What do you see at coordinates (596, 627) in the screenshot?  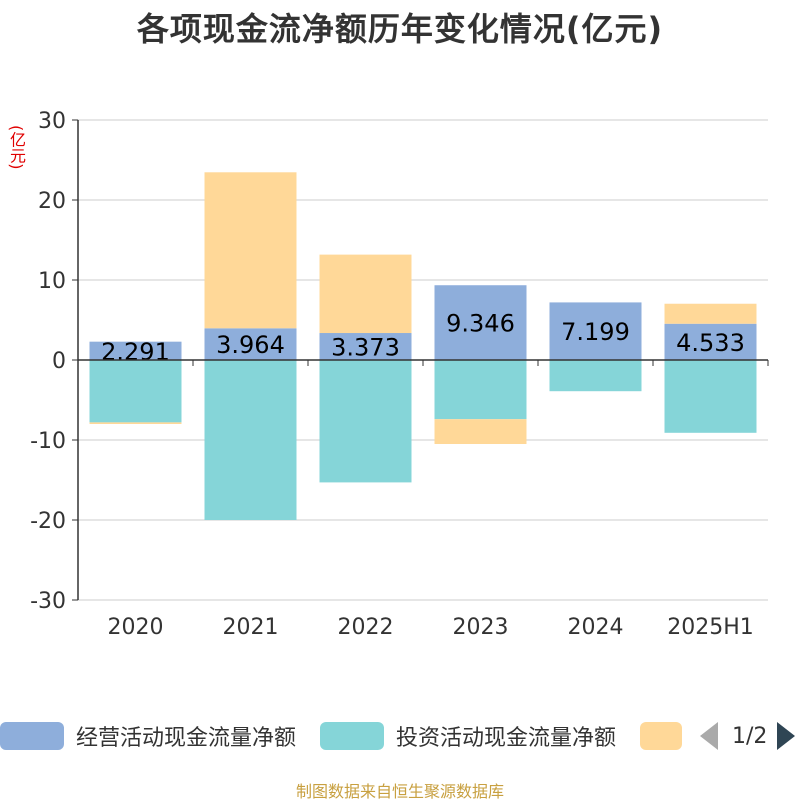 I see `x-category-label: 2024` at bounding box center [596, 627].